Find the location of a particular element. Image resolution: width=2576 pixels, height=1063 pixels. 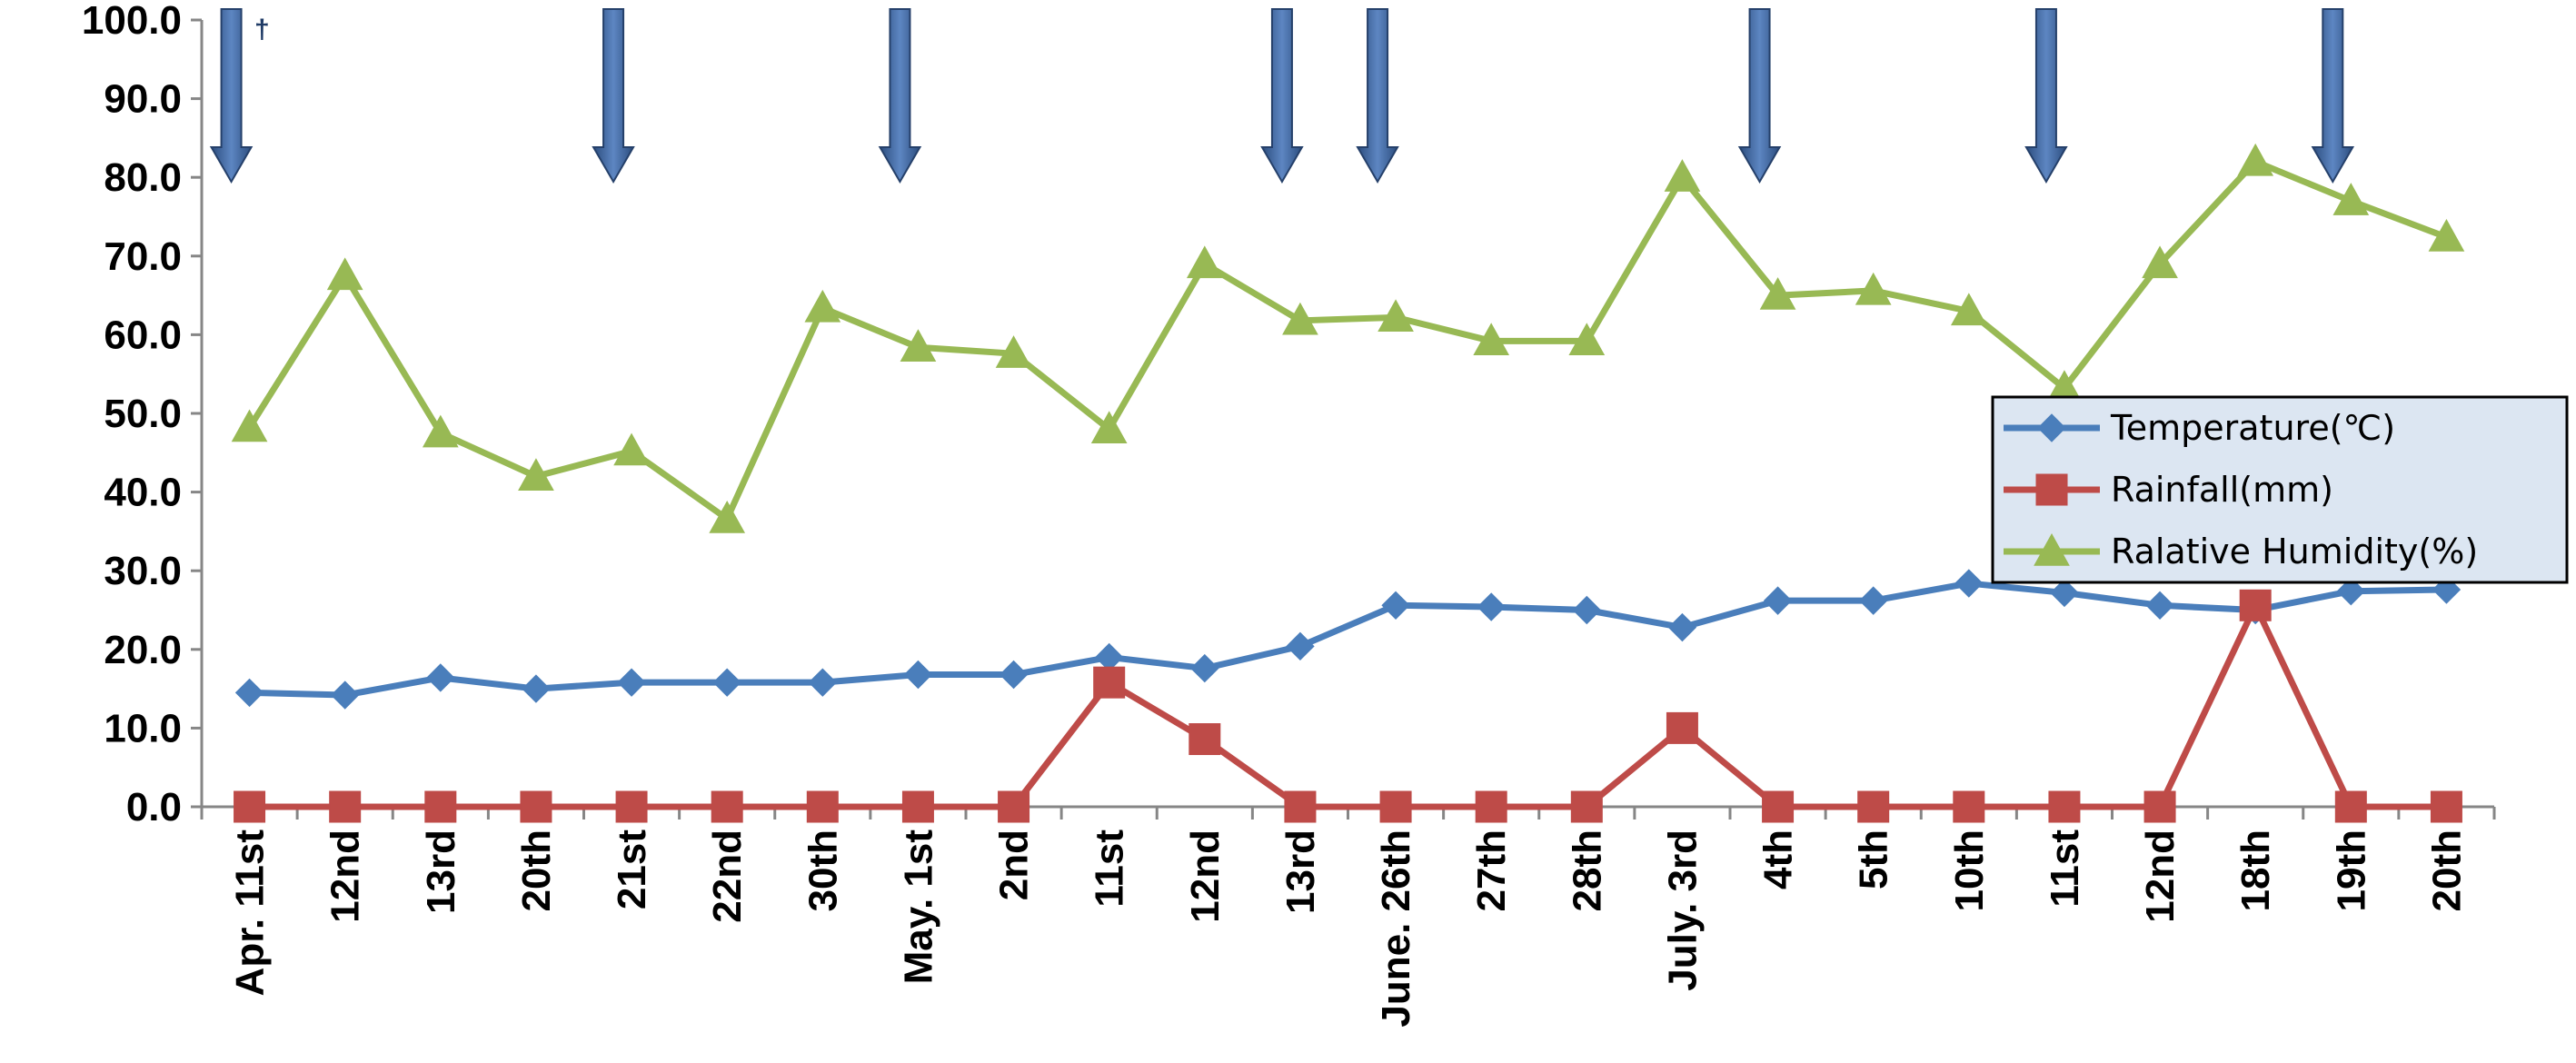

legend-label: Temperature(℃) is located at coordinates (2253, 428).